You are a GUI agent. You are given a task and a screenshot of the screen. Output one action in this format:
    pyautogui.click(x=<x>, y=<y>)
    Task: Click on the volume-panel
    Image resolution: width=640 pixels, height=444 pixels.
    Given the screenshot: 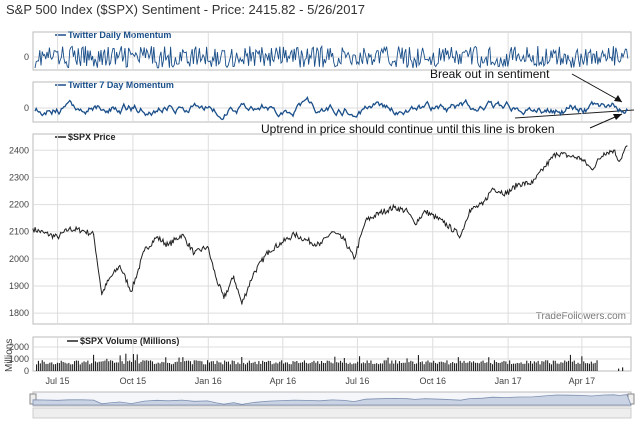 What is the action you would take?
    pyautogui.click(x=332, y=354)
    